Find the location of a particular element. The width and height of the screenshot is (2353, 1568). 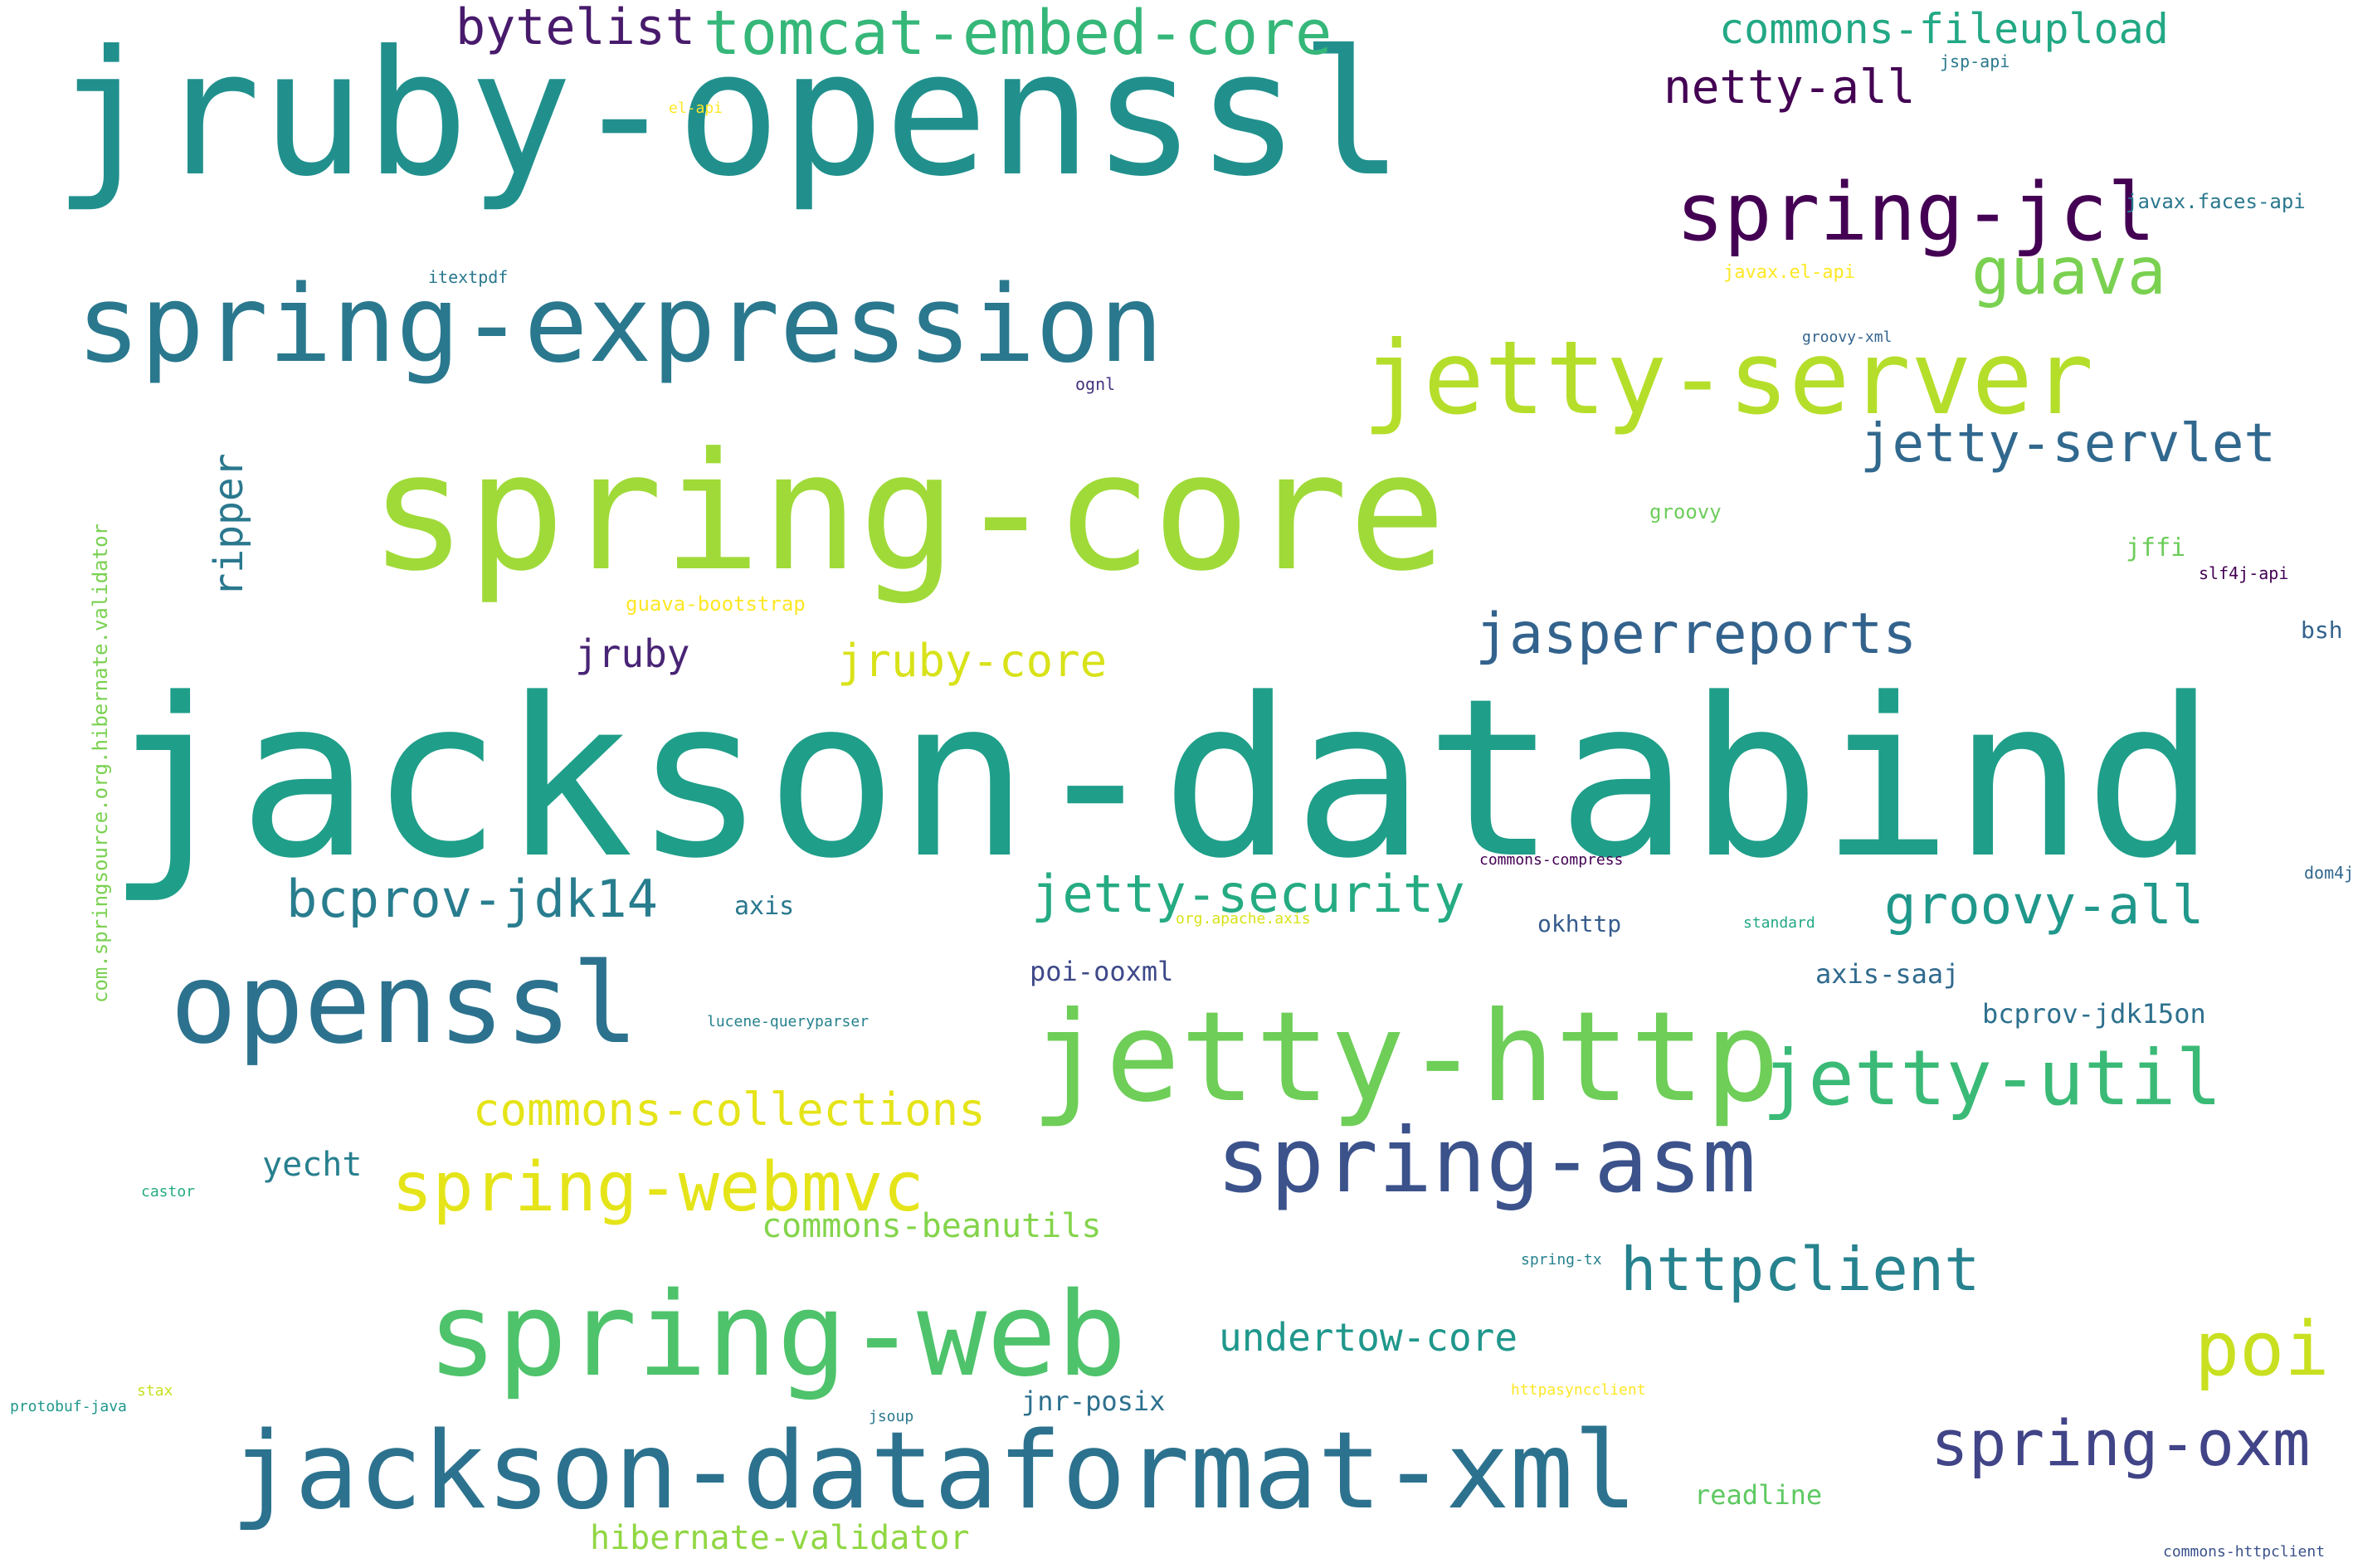

word-axis: axis is located at coordinates (764, 906).